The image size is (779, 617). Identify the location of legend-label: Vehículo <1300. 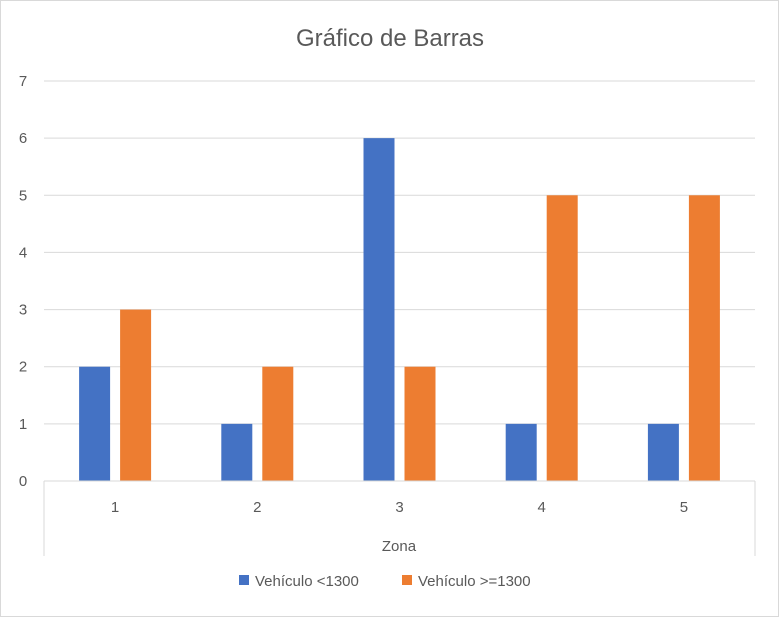
(307, 581).